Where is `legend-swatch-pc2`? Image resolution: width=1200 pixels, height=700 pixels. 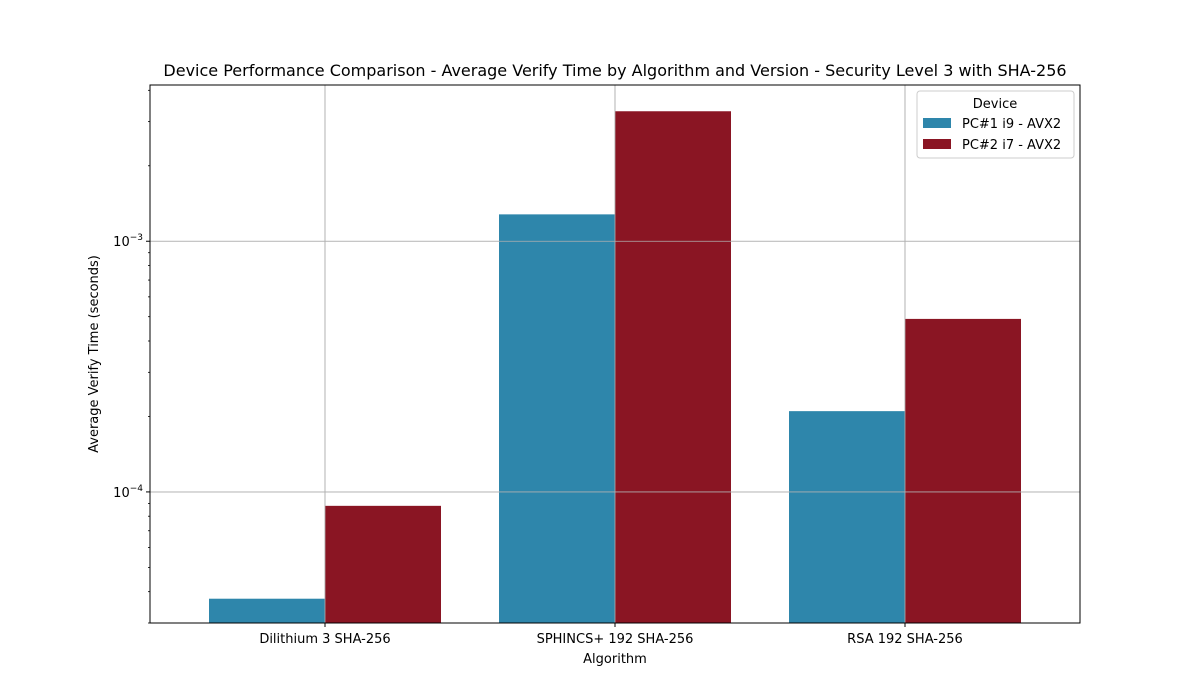 legend-swatch-pc2 is located at coordinates (937, 144).